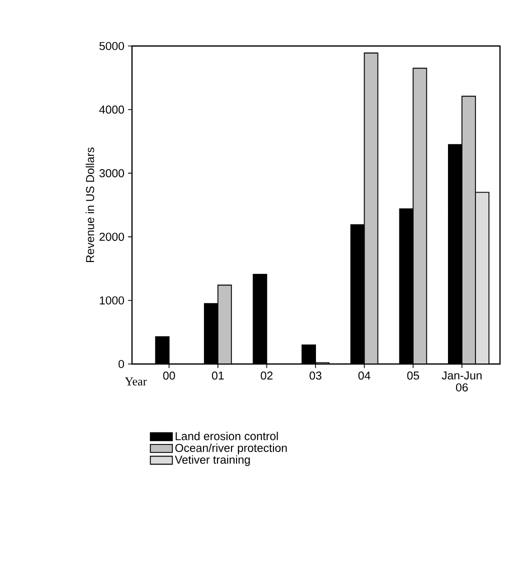  Describe the element at coordinates (462, 382) in the screenshot. I see `x-tick-label: Jan-Jun 06` at that location.